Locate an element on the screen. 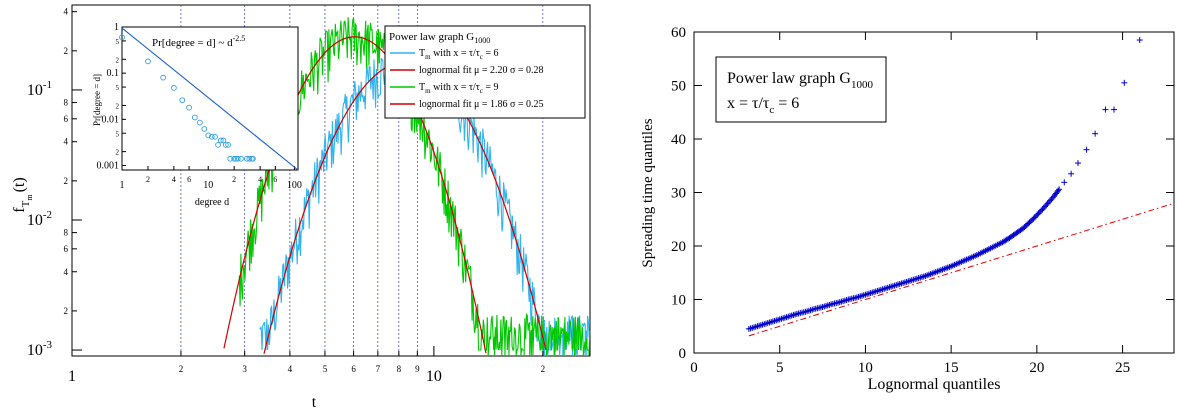 The image size is (1177, 412). left-x-minor-tick-label: 2 is located at coordinates (181, 369).